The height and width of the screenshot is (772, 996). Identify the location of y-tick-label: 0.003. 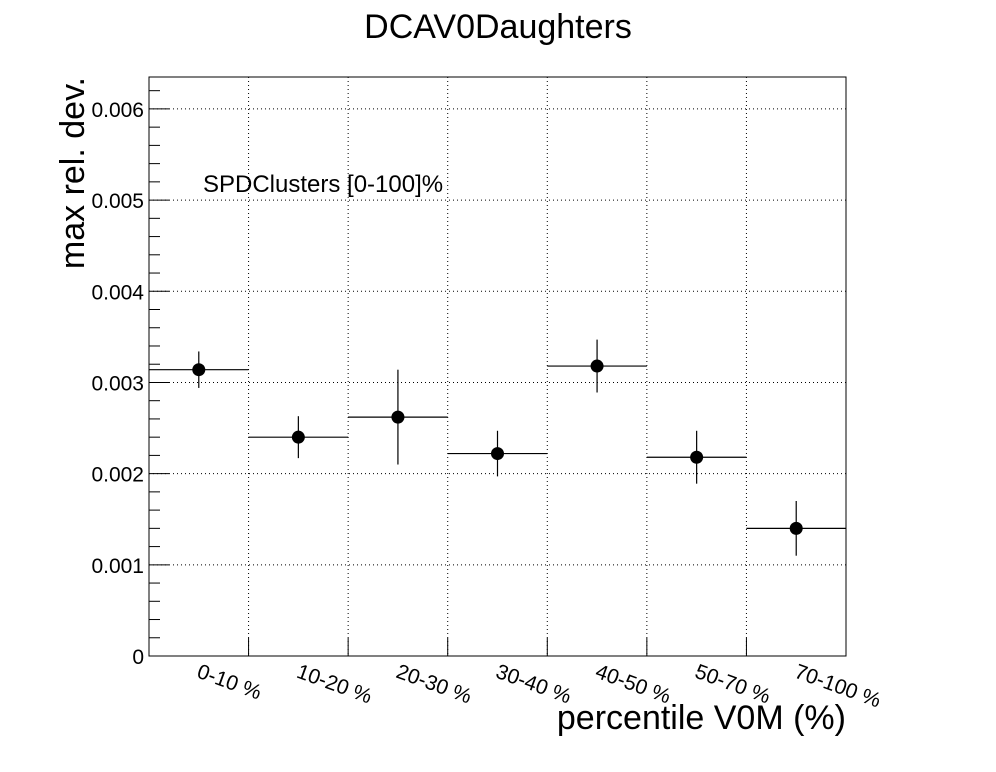
(117, 383).